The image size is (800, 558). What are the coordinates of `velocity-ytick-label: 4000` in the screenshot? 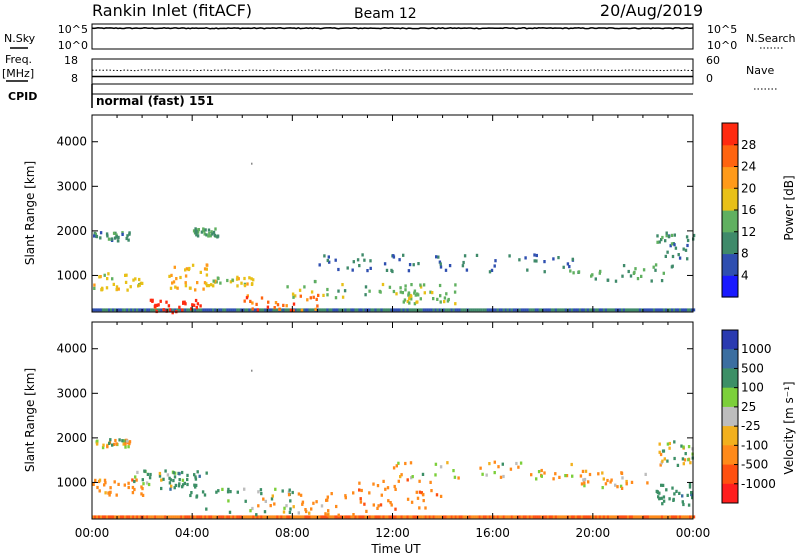 It's located at (71, 349).